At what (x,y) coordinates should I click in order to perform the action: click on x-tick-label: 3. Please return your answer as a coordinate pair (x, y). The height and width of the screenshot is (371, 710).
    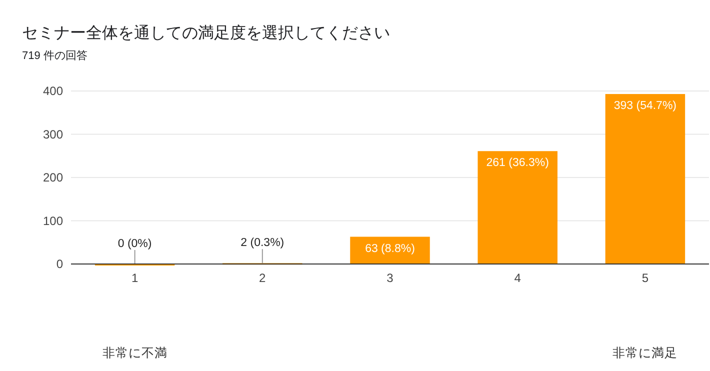
    Looking at the image, I should click on (390, 278).